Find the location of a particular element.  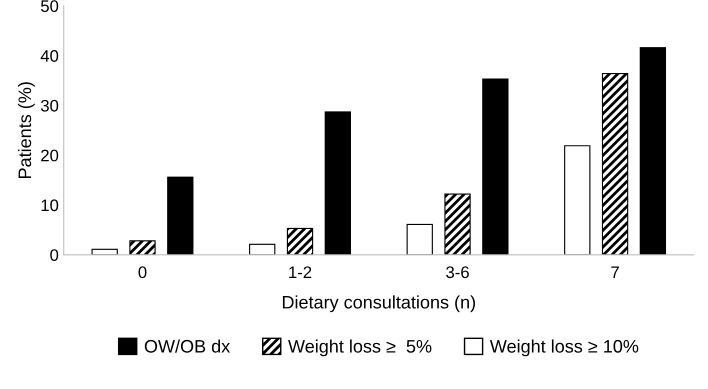

y-tick-label: 0 is located at coordinates (54, 255).